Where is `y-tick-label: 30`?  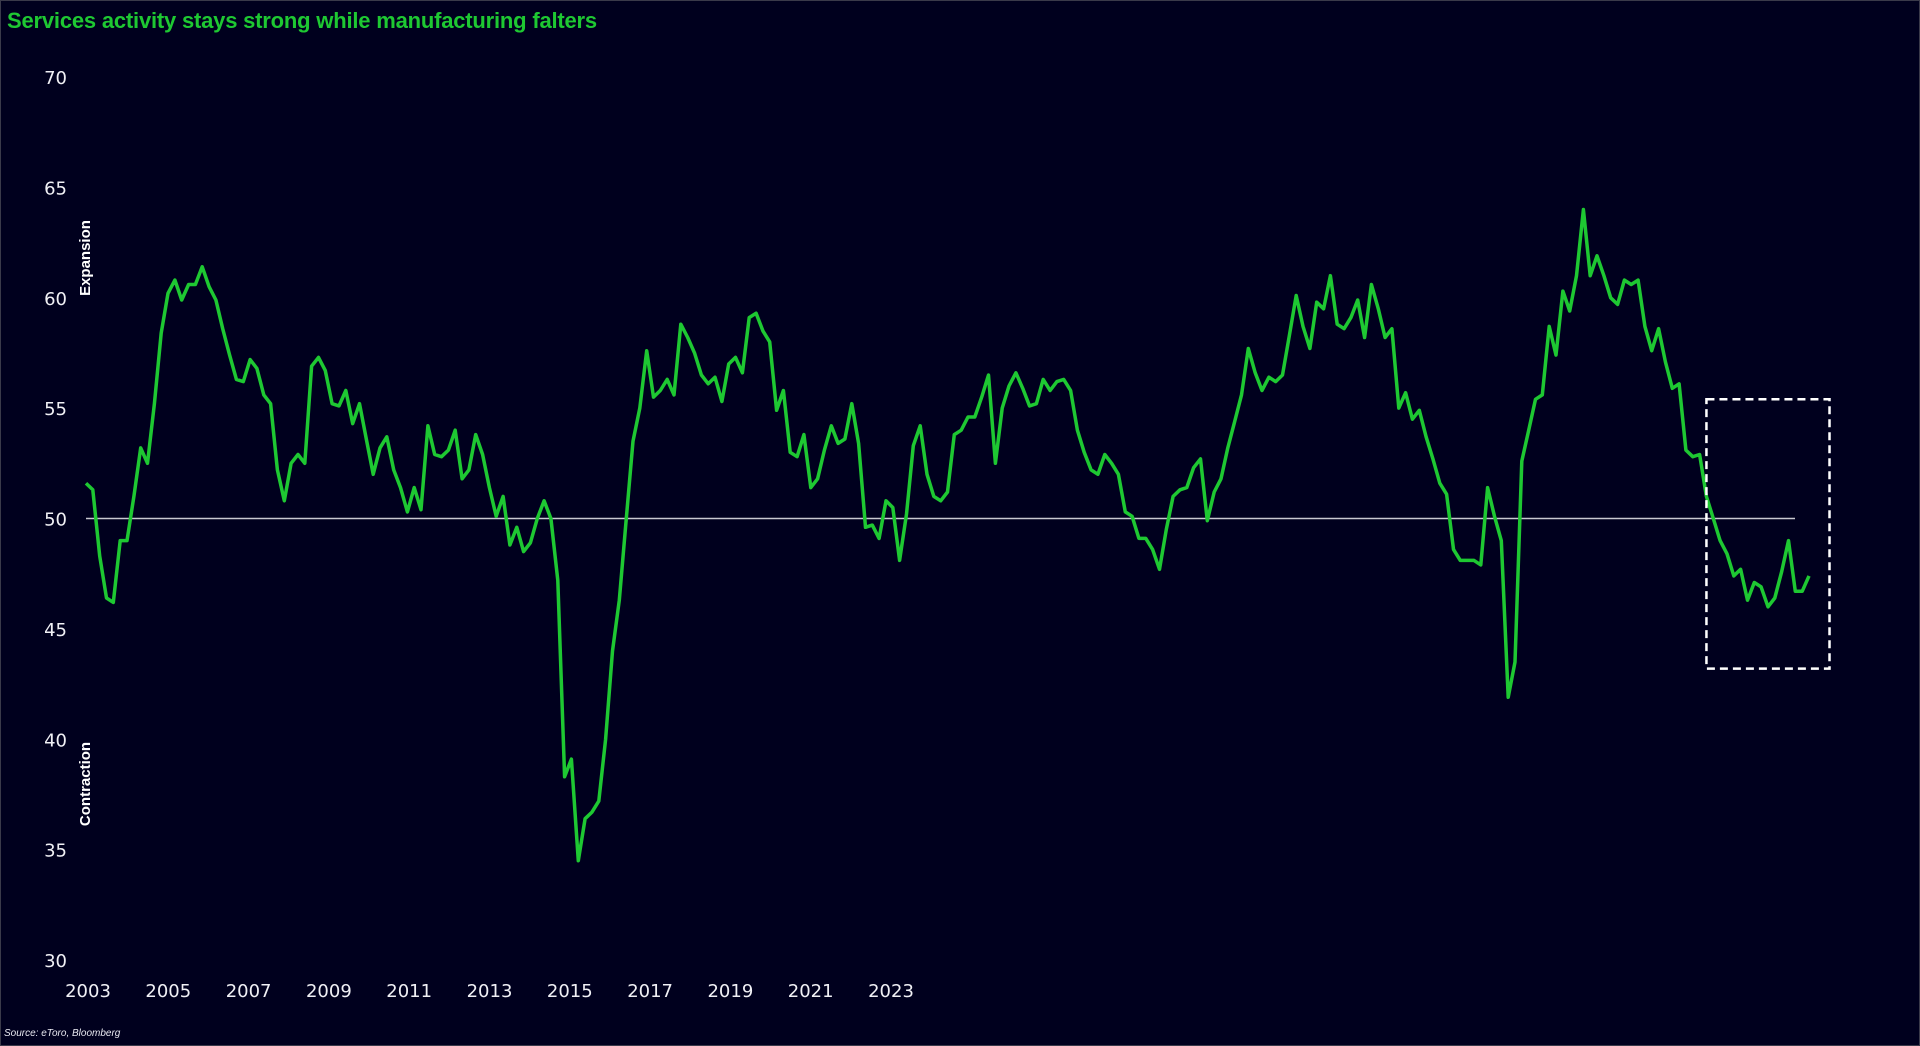
y-tick-label: 30 is located at coordinates (55, 961).